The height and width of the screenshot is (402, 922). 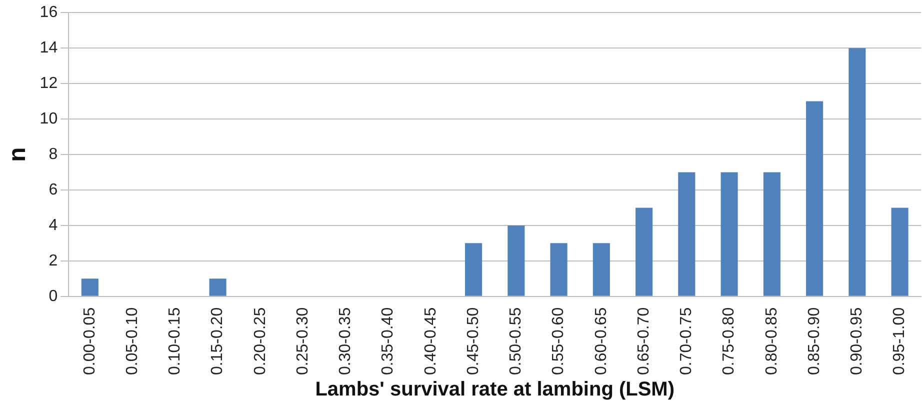 What do you see at coordinates (643, 341) in the screenshot?
I see `x-tick-label: 0.65-0.70` at bounding box center [643, 341].